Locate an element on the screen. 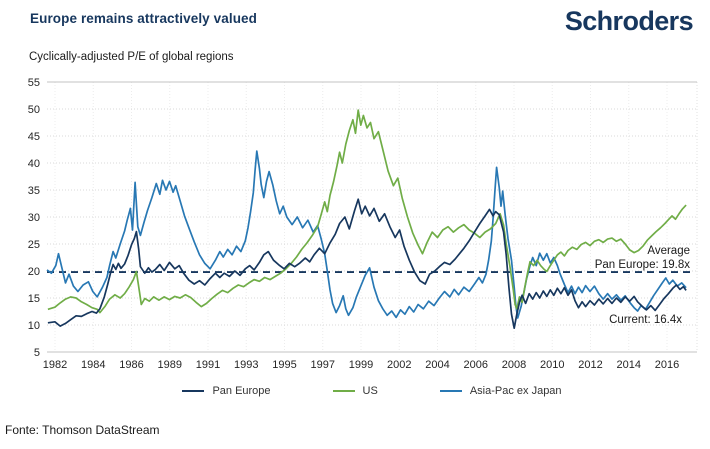 The image size is (710, 449). y-tick-label: 20 is located at coordinates (34, 272).